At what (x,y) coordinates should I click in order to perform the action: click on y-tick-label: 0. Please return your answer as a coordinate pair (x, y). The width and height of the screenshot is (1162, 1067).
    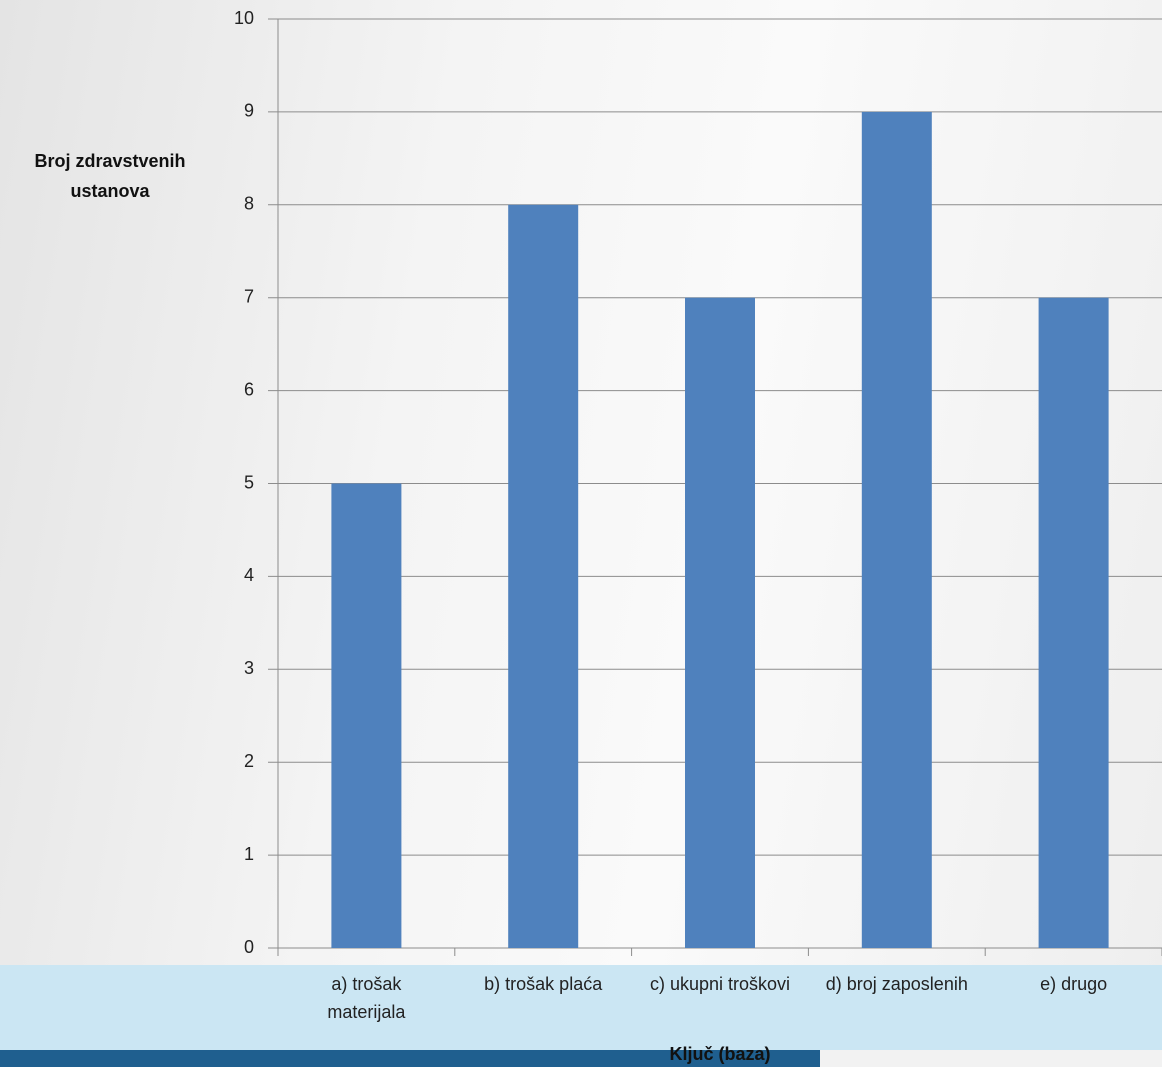
    Looking at the image, I should click on (249, 947).